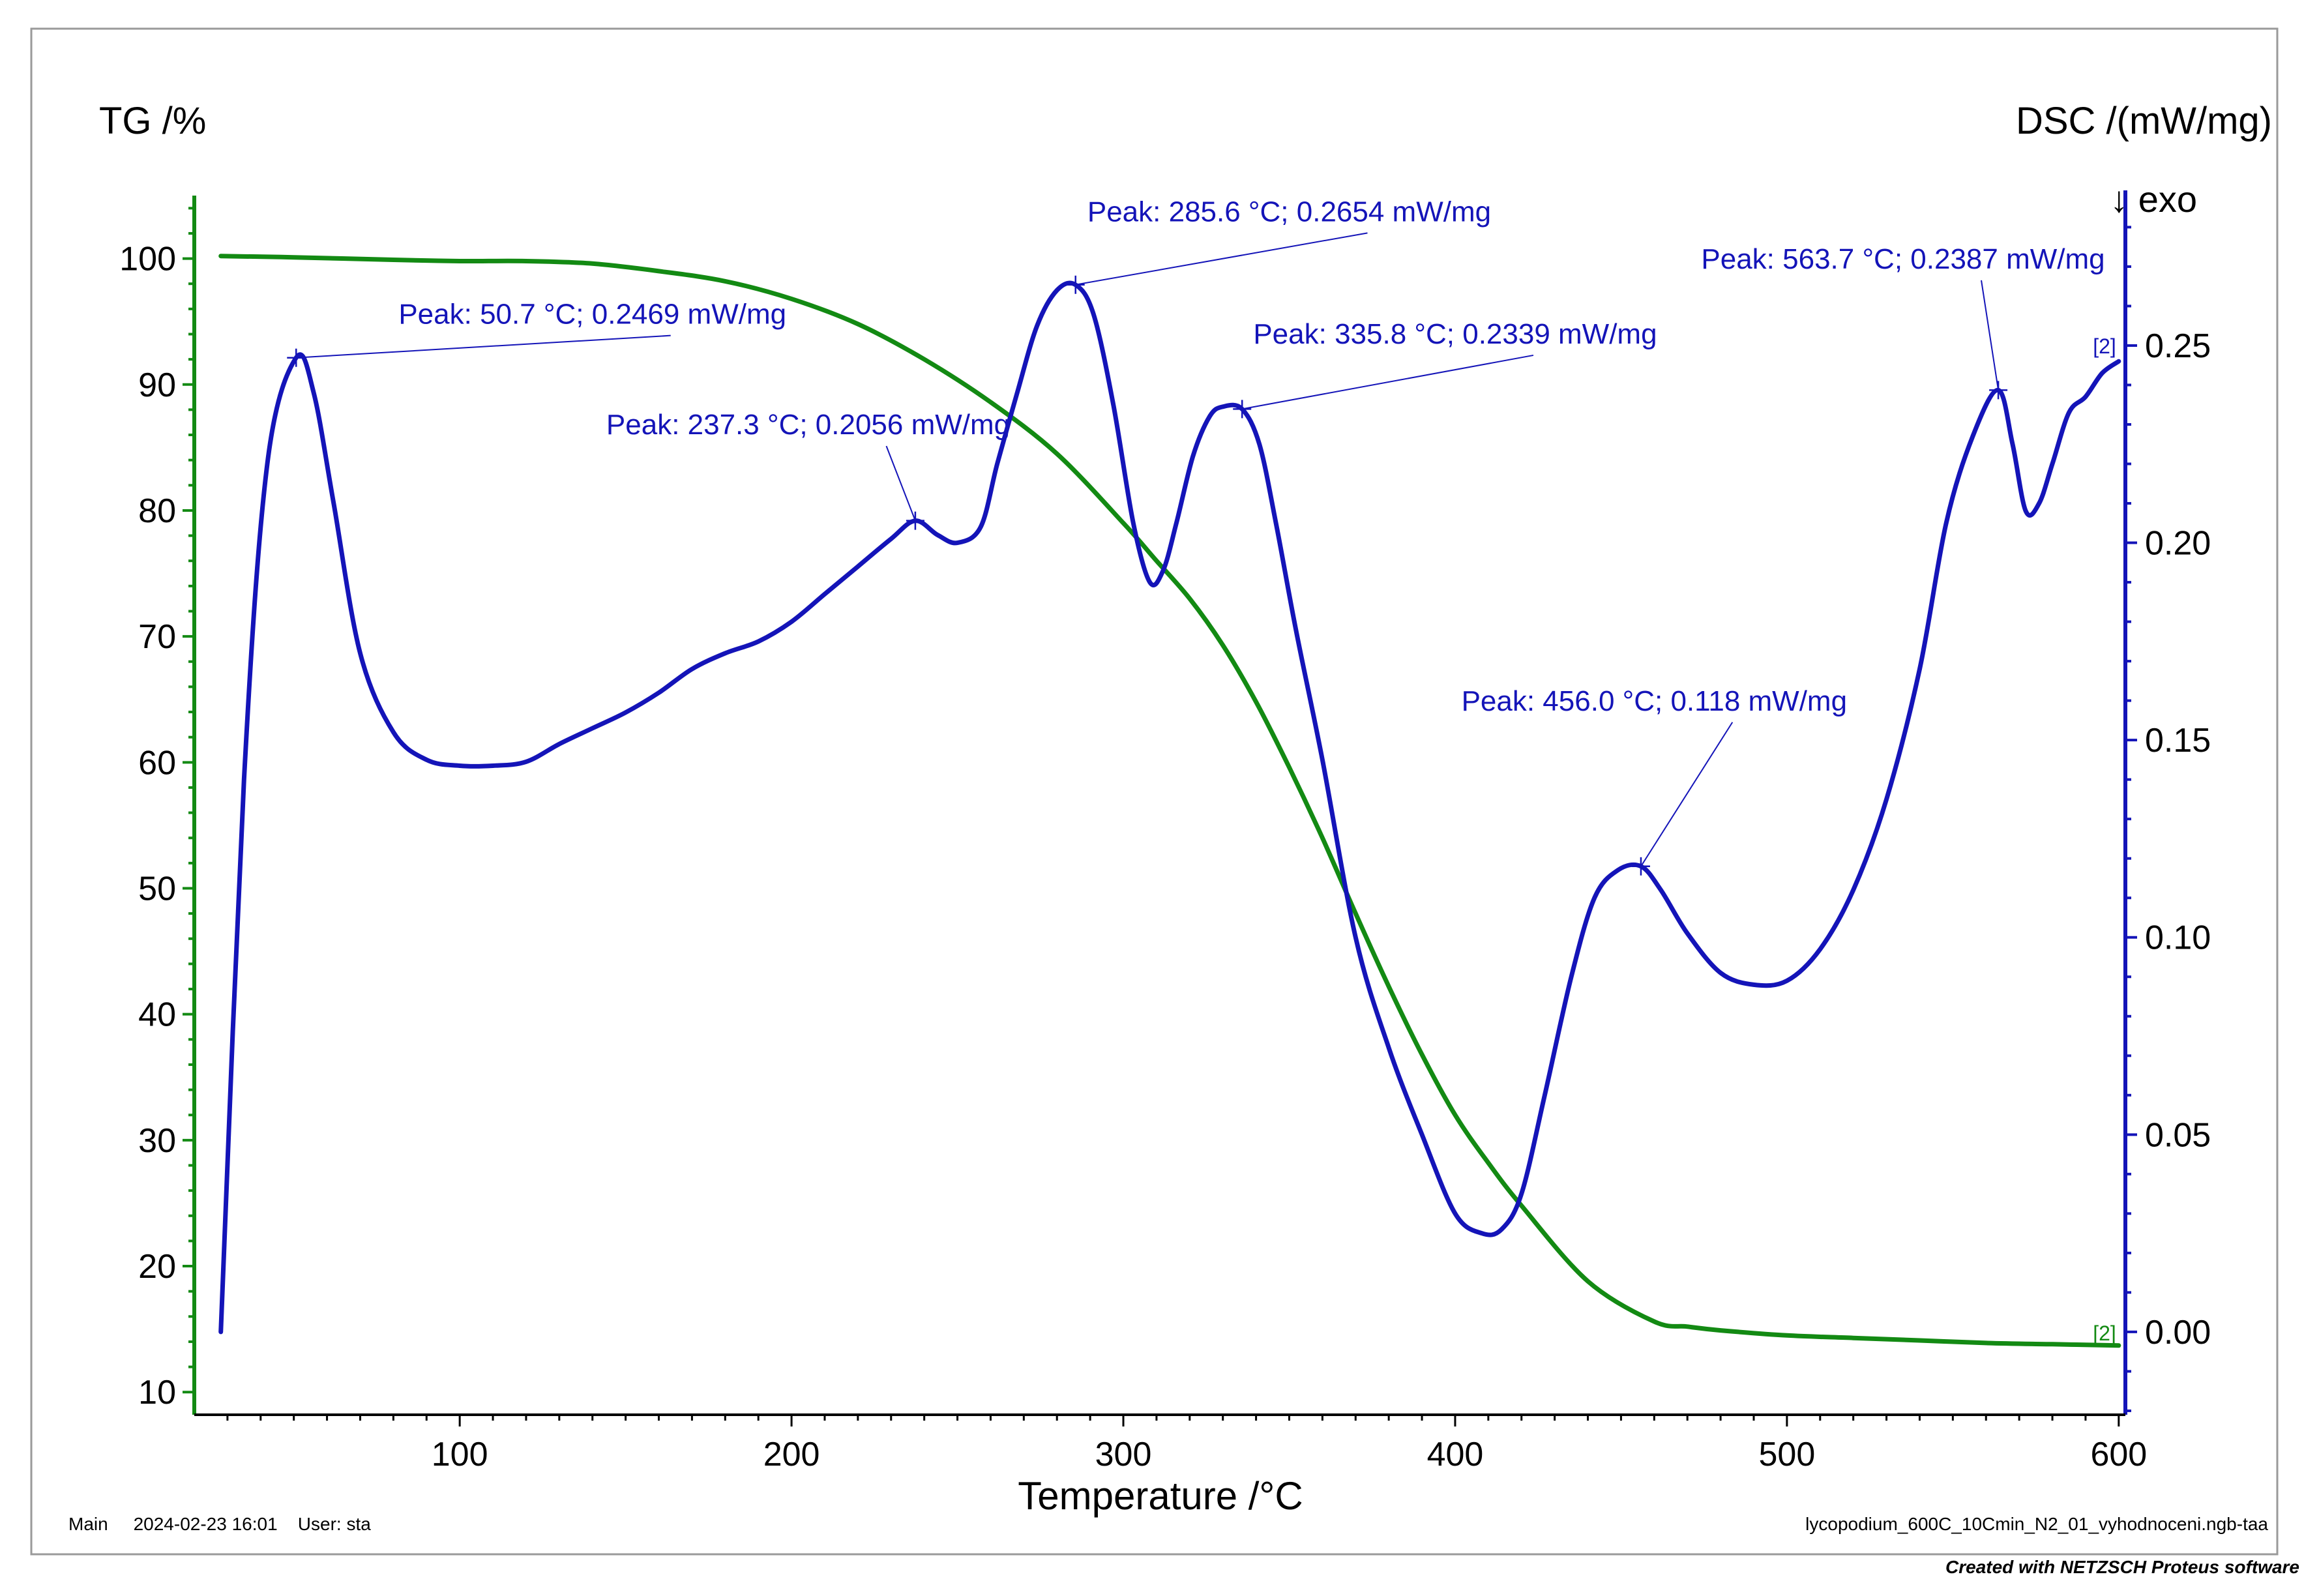 This screenshot has width=2319, height=1596. I want to click on tg-tick-label: 60, so click(157, 763).